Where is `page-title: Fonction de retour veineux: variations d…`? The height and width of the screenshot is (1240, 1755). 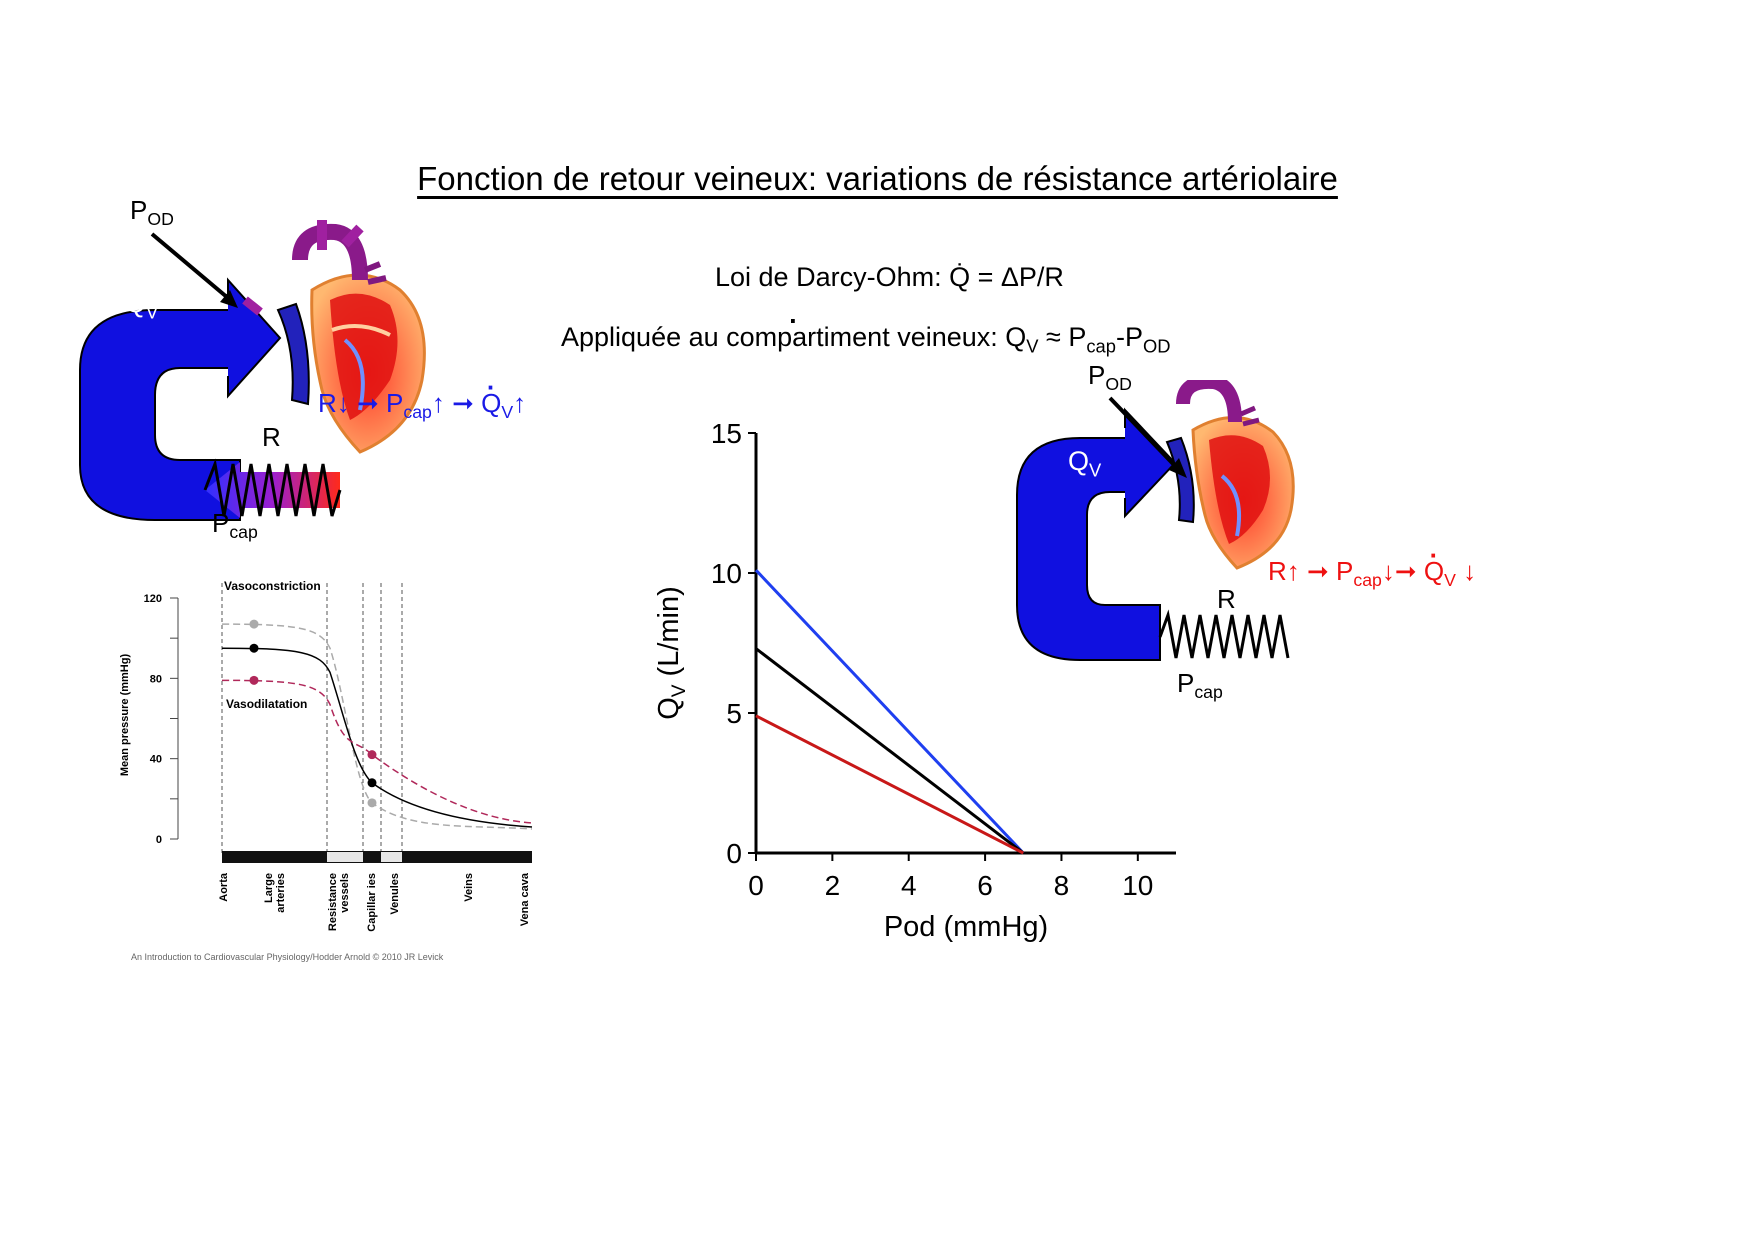
page-title: Fonction de retour veineux: variations d… is located at coordinates (877, 178).